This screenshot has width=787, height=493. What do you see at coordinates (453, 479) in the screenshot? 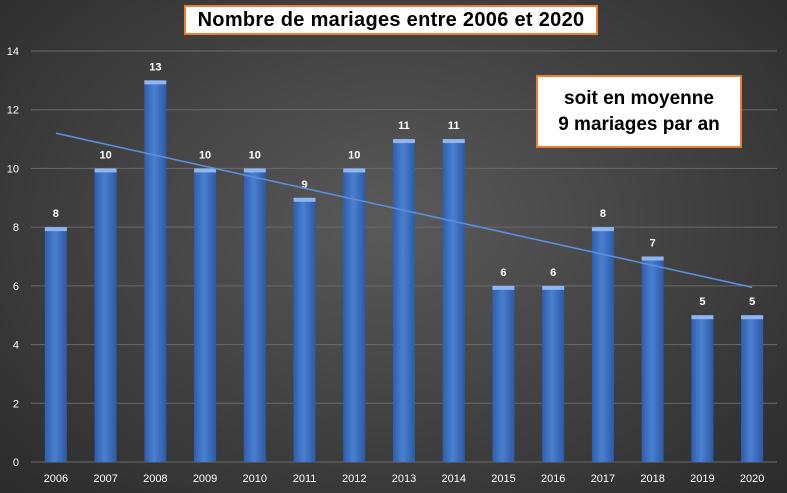
I see `x-tick-label: 2014` at bounding box center [453, 479].